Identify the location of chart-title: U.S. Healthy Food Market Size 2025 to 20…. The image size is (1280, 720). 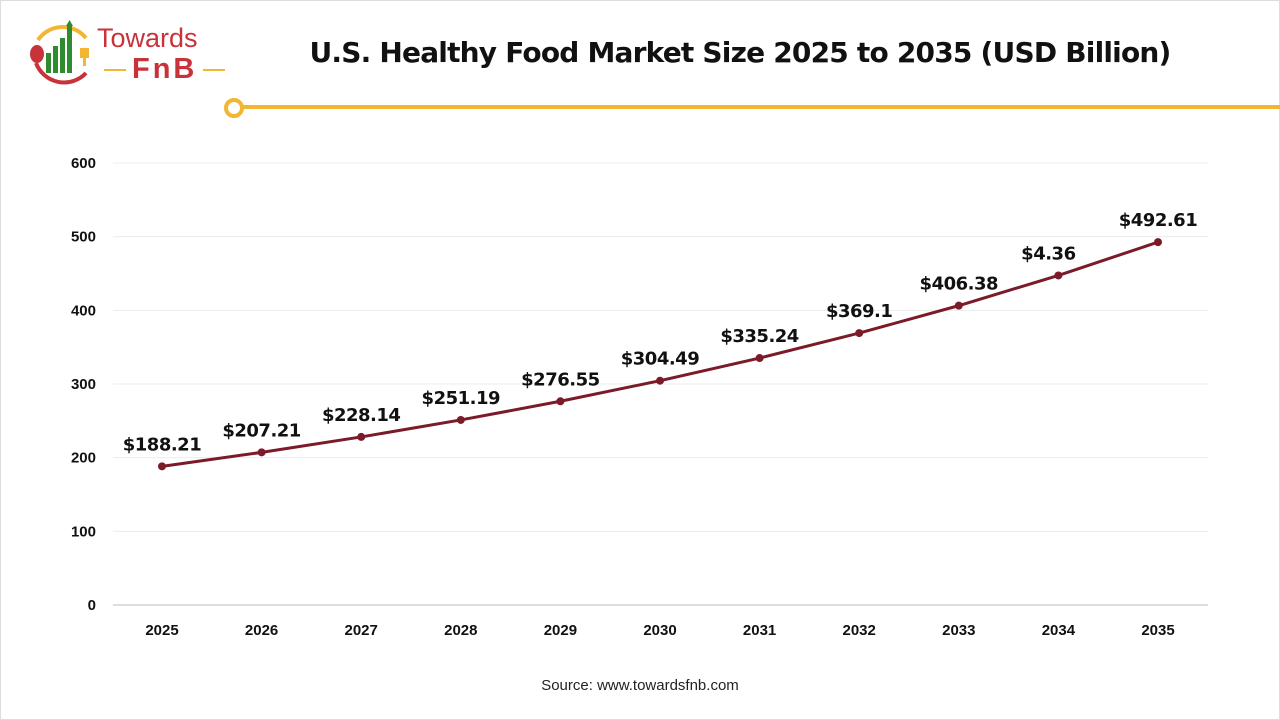
(740, 52).